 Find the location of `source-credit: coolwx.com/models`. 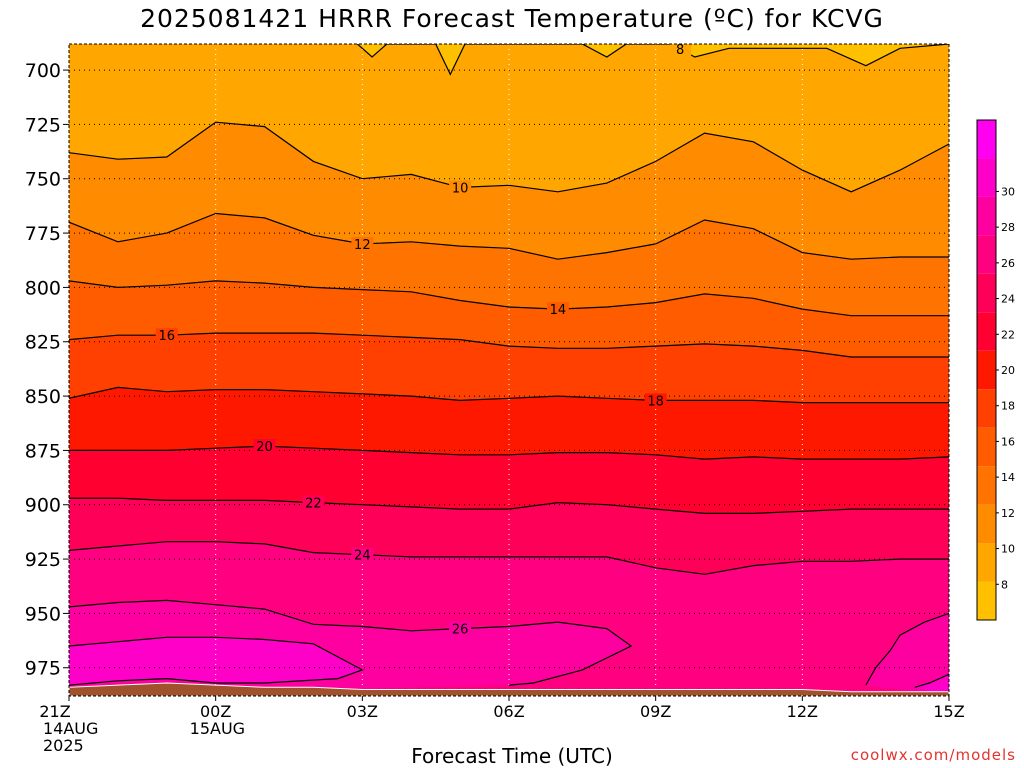

source-credit: coolwx.com/models is located at coordinates (933, 755).